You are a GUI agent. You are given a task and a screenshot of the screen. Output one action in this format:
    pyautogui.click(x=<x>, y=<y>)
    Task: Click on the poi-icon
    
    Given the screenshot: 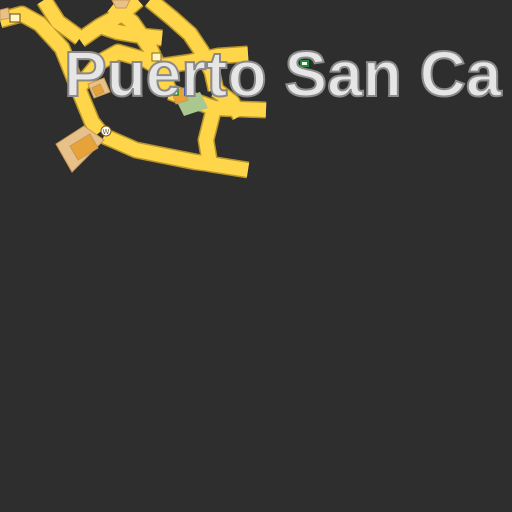 What is the action you would take?
    pyautogui.click(x=174, y=91)
    